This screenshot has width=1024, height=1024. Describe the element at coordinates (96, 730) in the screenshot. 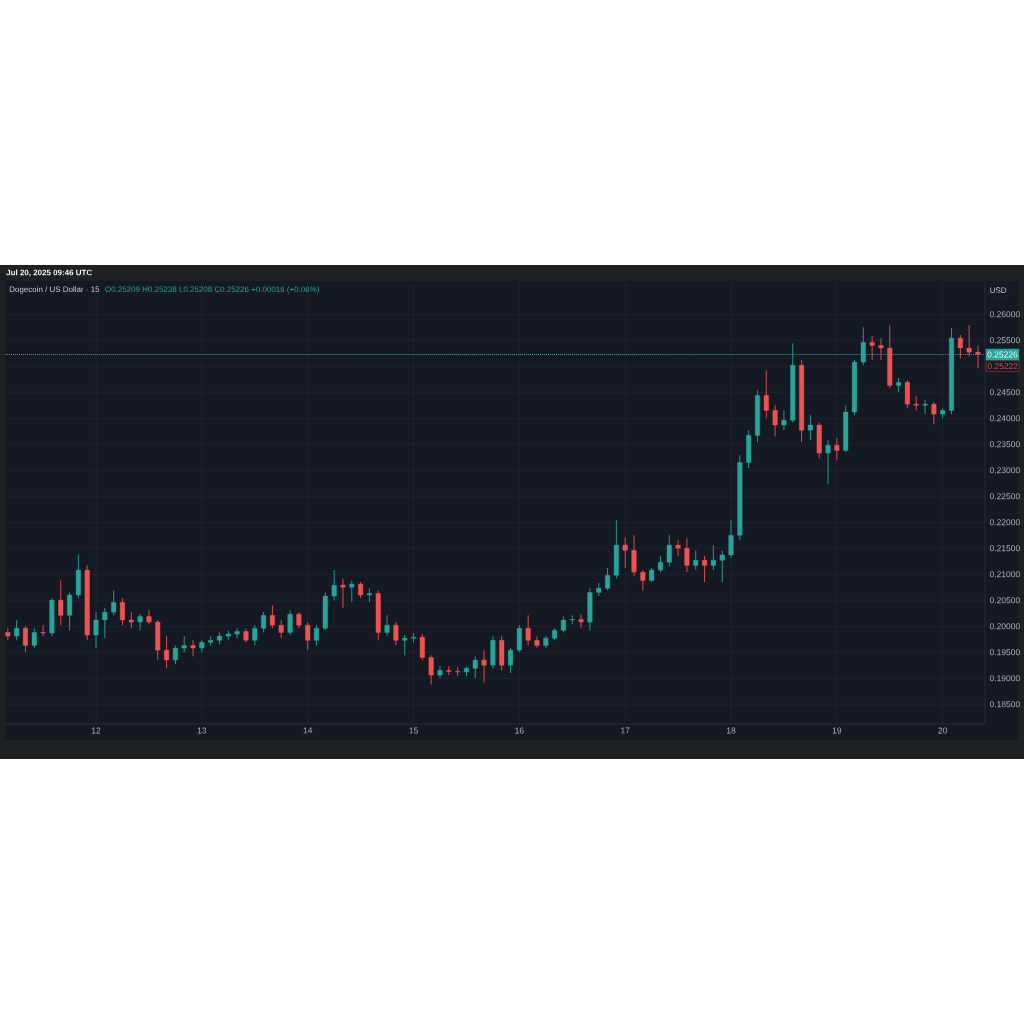

I see `x-tick-label: 12` at that location.